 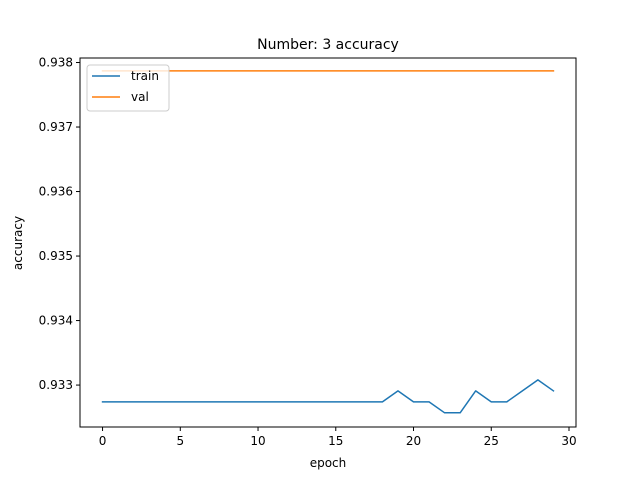 What do you see at coordinates (18, 243) in the screenshot?
I see `y-axis-label: accuracy` at bounding box center [18, 243].